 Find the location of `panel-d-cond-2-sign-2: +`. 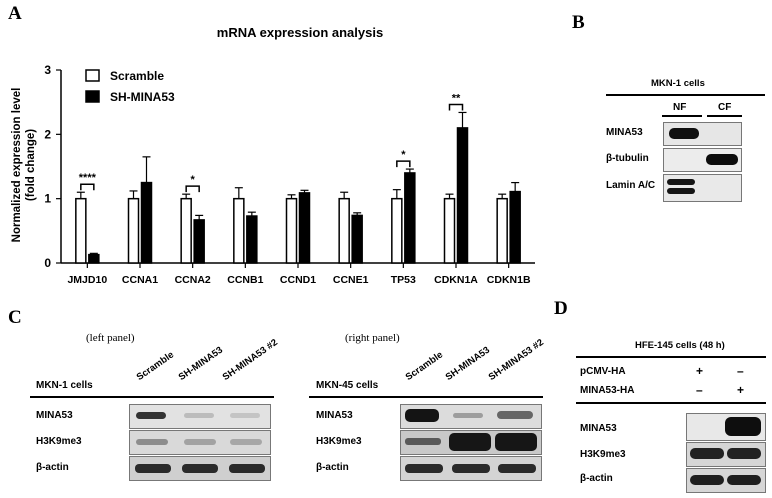

panel-d-cond-2-sign-2: + is located at coordinates (741, 390).